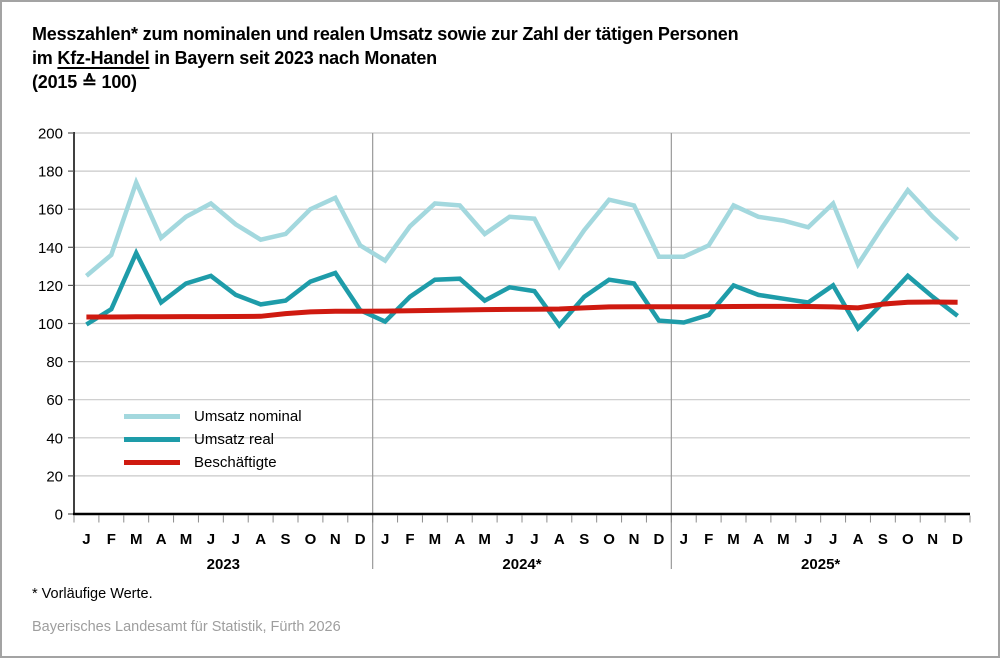 The height and width of the screenshot is (658, 1000). What do you see at coordinates (522, 309) in the screenshot?
I see `series-beschaeftigte` at bounding box center [522, 309].